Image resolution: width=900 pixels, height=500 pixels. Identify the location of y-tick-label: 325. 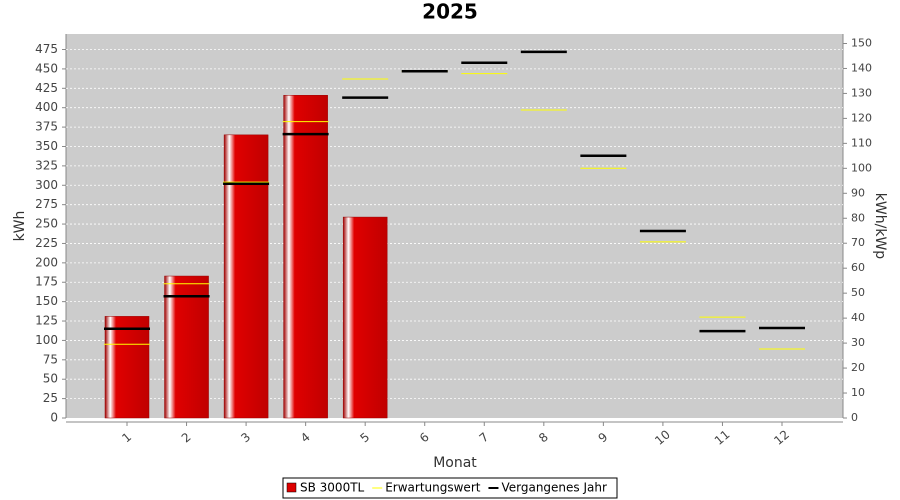
(46, 165).